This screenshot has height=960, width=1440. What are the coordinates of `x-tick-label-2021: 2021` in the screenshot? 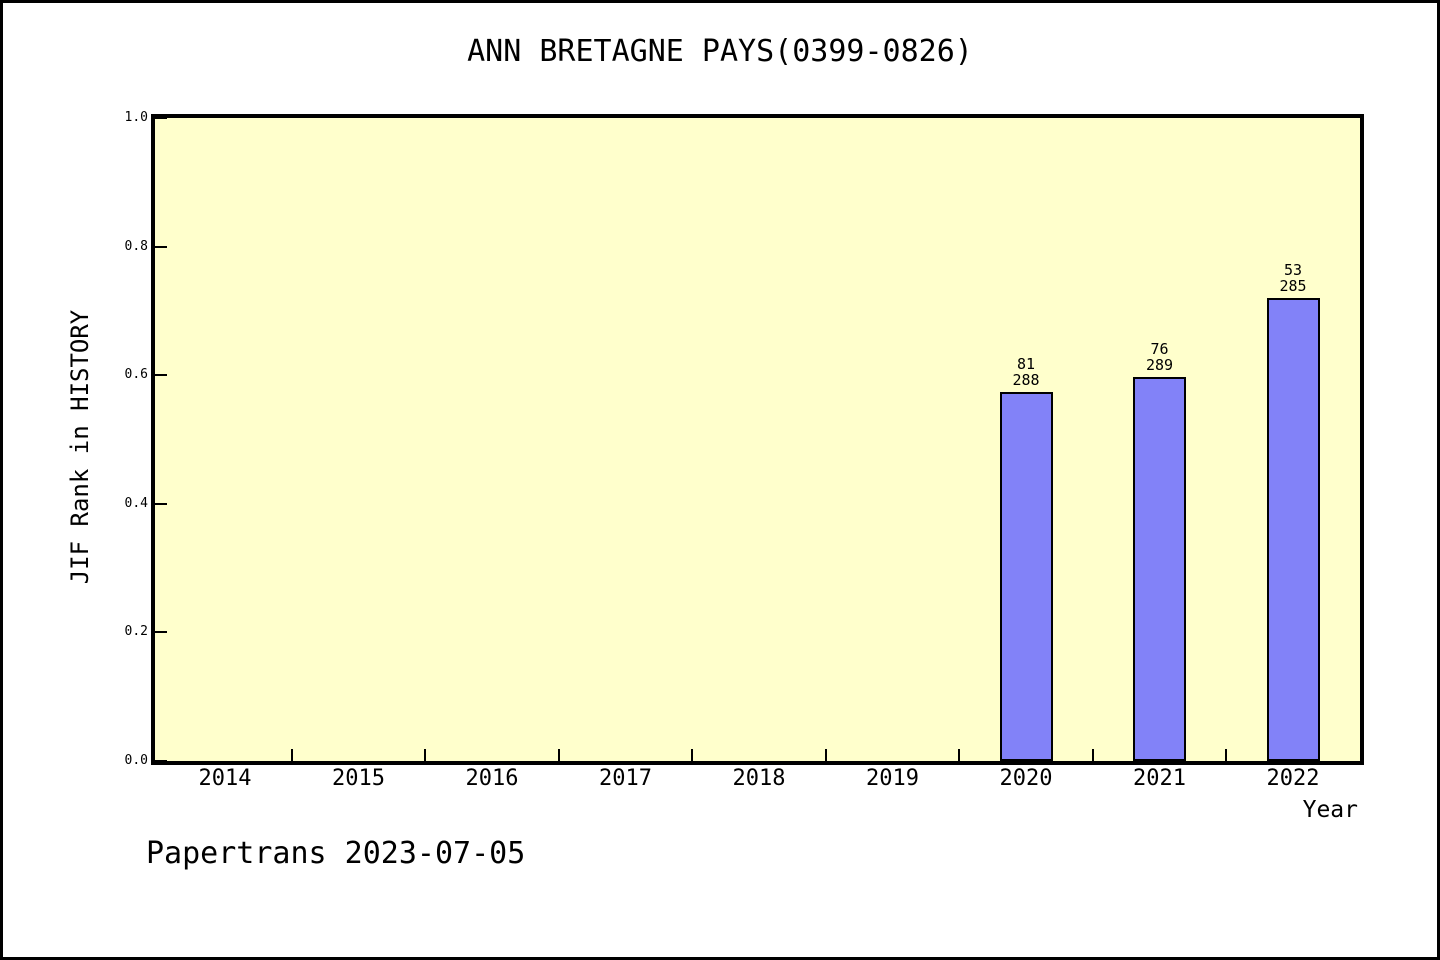 It's located at (1159, 778).